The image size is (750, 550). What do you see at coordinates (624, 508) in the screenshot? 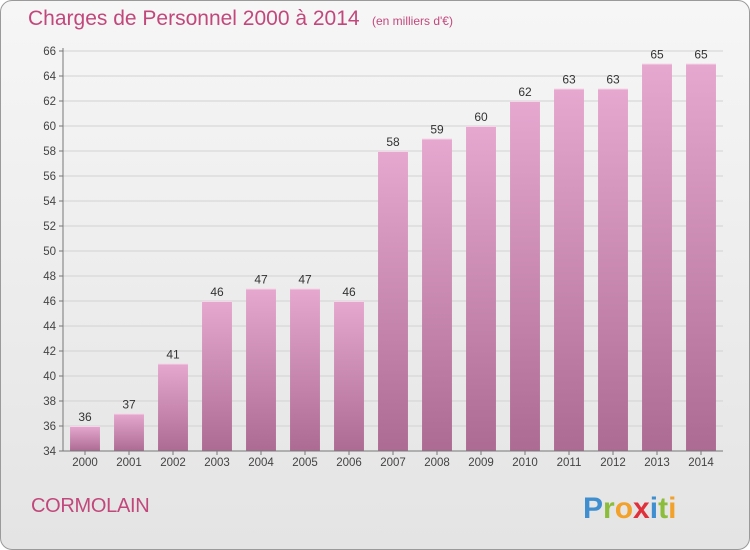
I see `logo-letter-o: o` at bounding box center [624, 508].